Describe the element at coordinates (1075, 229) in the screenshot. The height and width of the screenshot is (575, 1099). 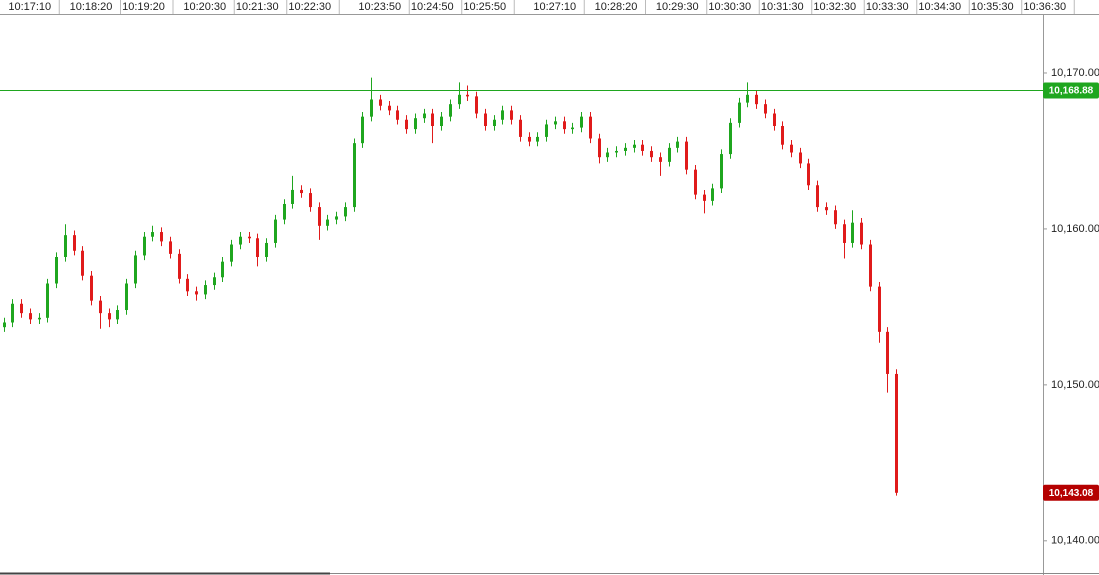
I see `y-tick-label: 10,160.00` at that location.